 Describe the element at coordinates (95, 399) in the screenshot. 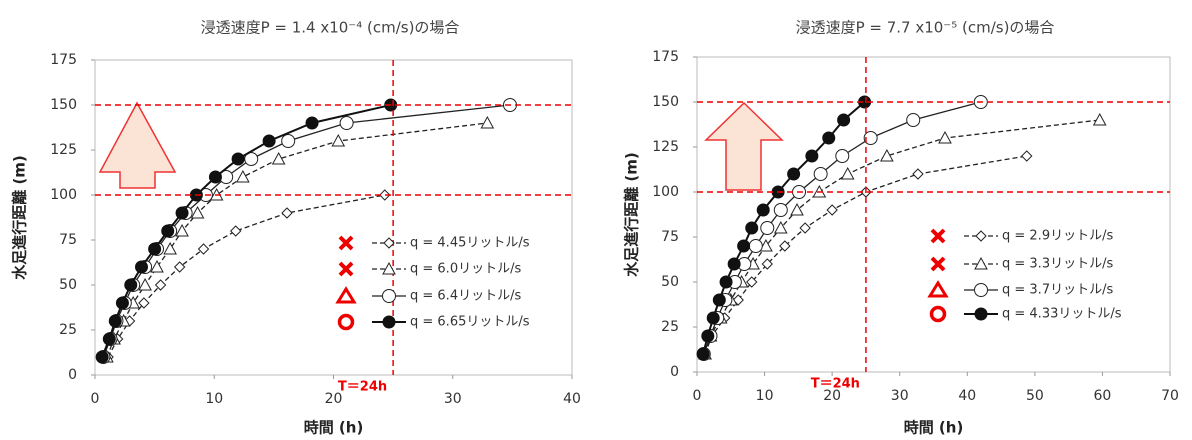

I see `x-tick-label: 0` at that location.